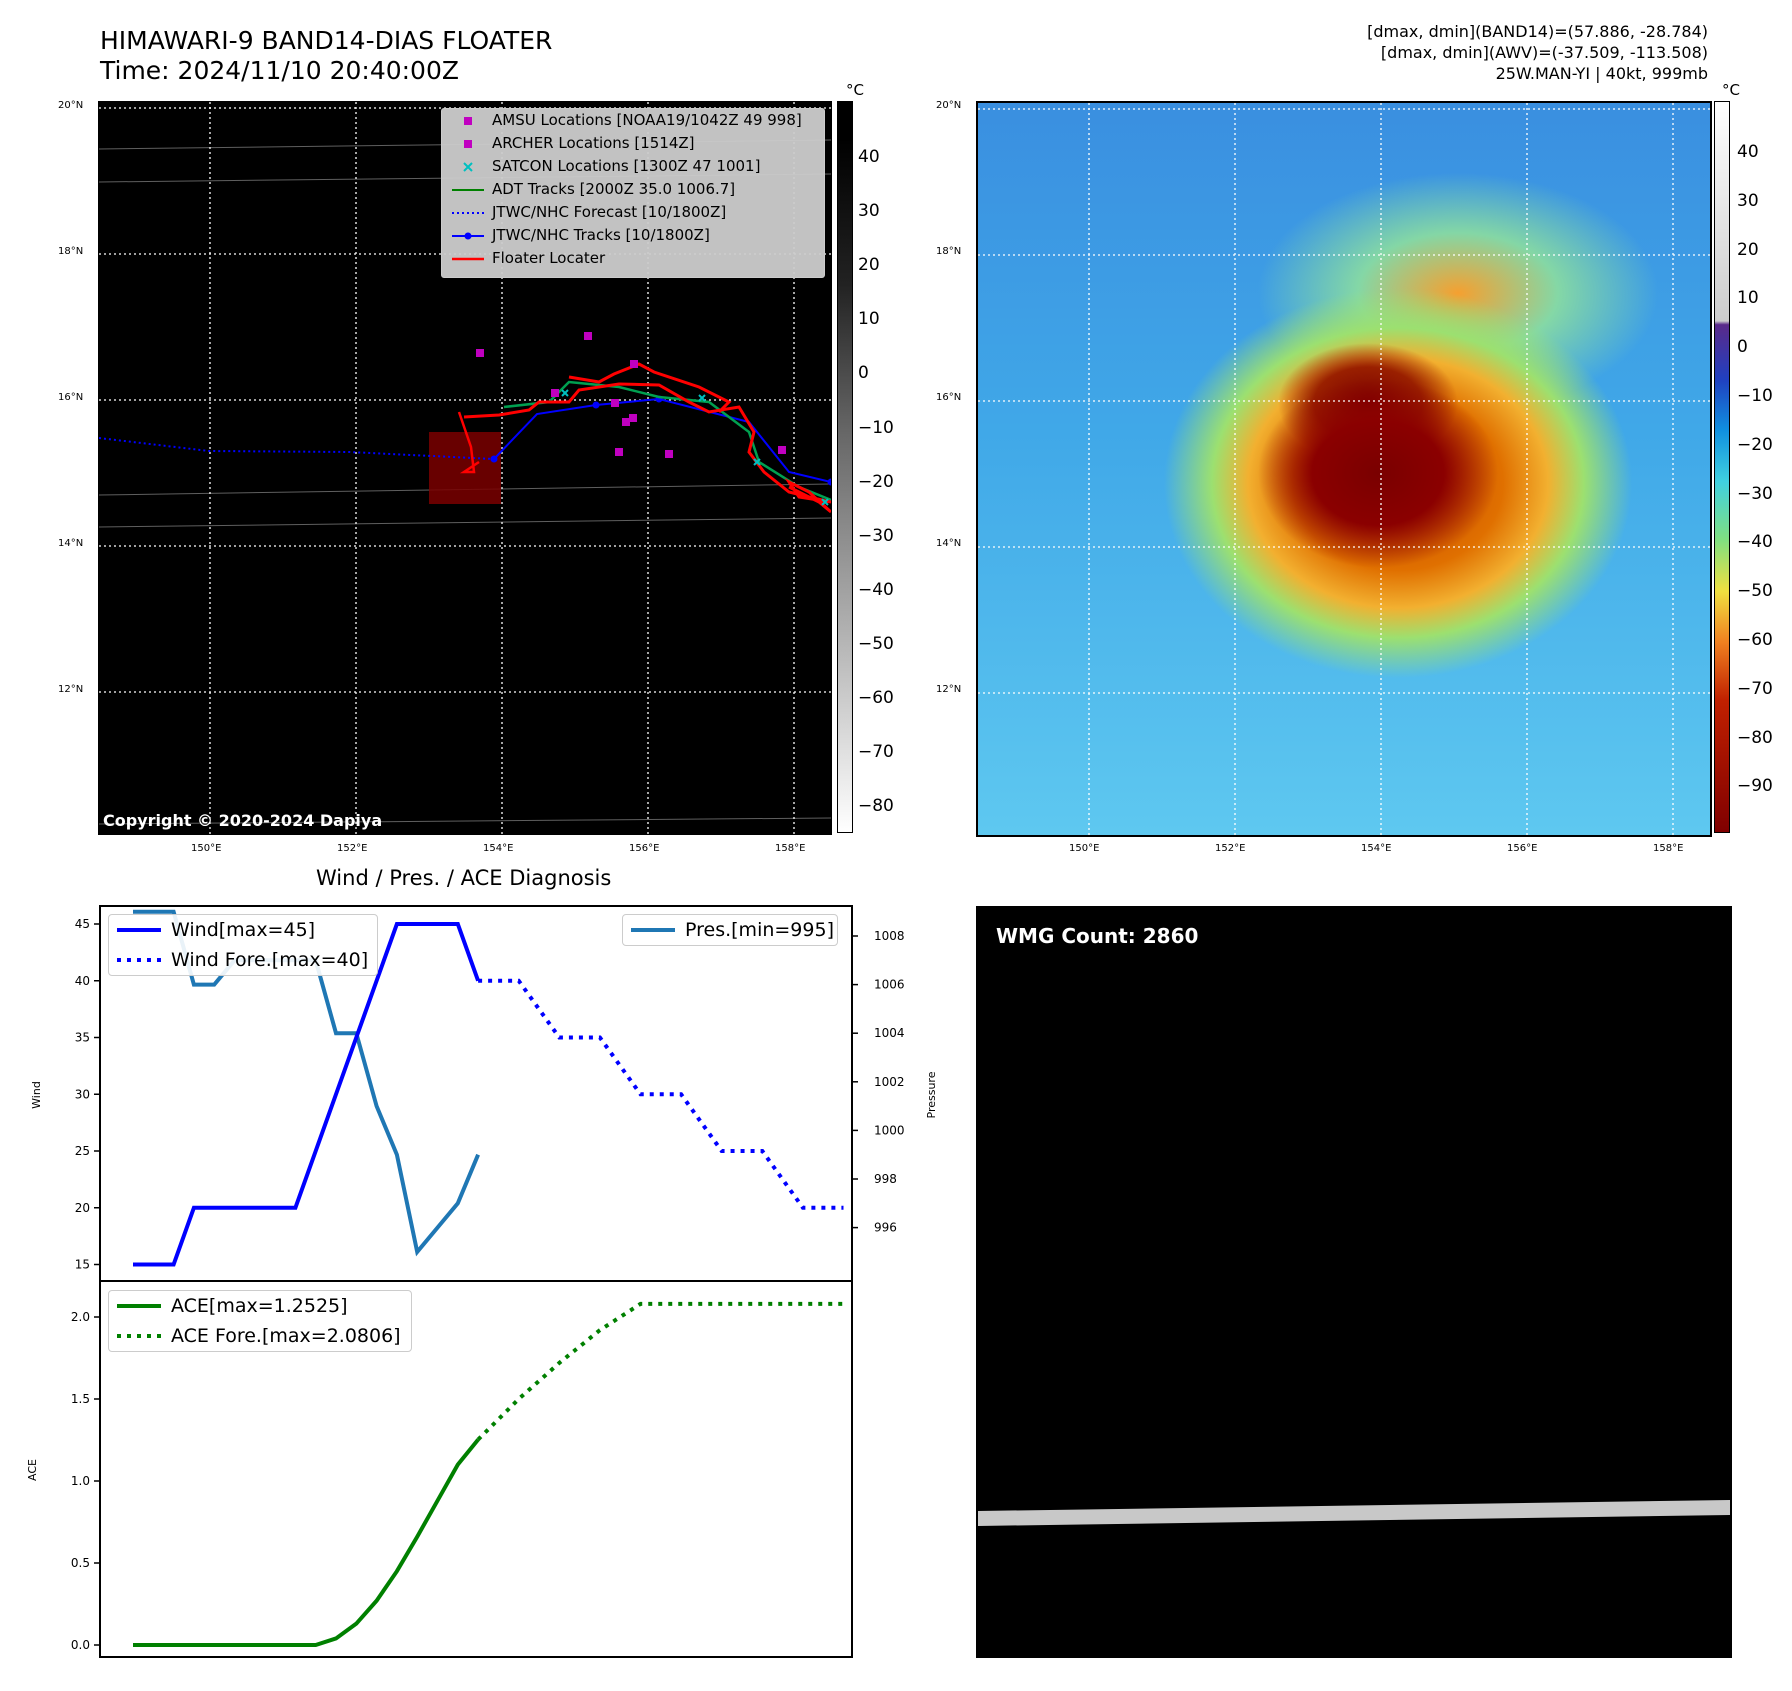 The height and width of the screenshot is (1691, 1792). What do you see at coordinates (889, 1130) in the screenshot?
I see `pressure-tick-label: 1000` at bounding box center [889, 1130].